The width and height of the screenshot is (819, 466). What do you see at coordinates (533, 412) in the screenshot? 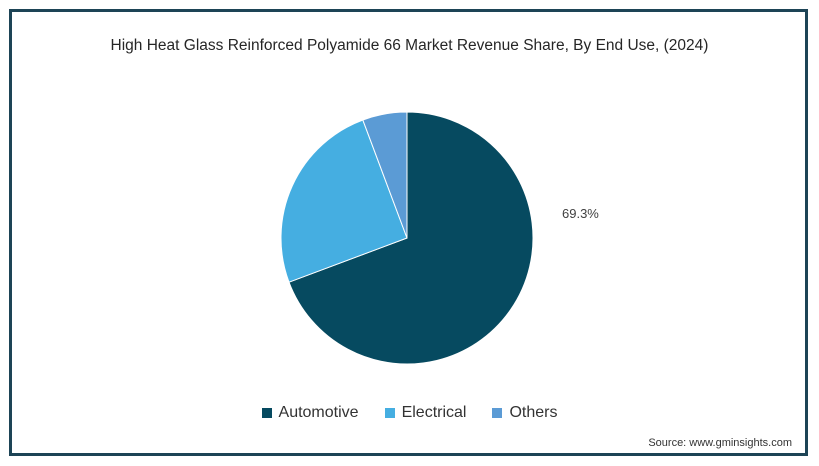
I see `legend-label-others: Others` at bounding box center [533, 412].